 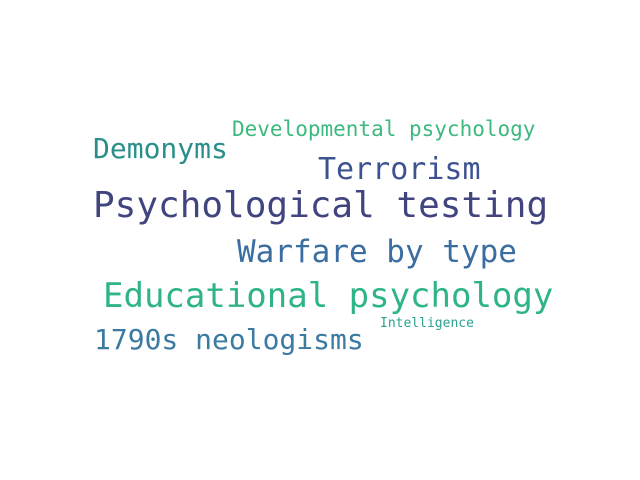 I want to click on word-psychological-testing: Psychological testing, so click(x=321, y=205).